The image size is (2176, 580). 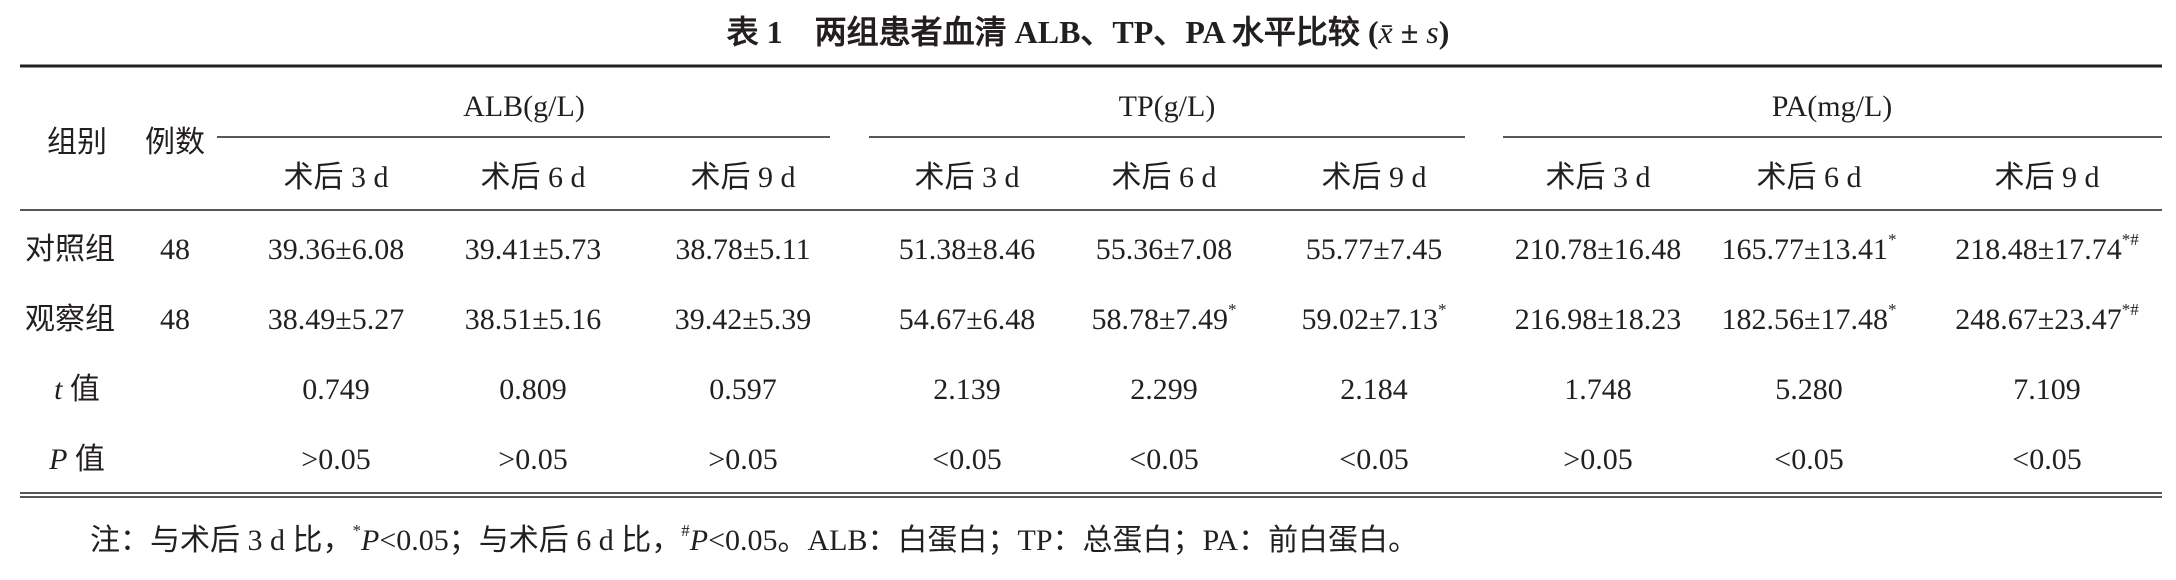 What do you see at coordinates (1088, 32) in the screenshot?
I see `table-title: 表 1 两组患者血清 ALB、TP、PA 水平比较 (x̄ ± s)` at bounding box center [1088, 32].